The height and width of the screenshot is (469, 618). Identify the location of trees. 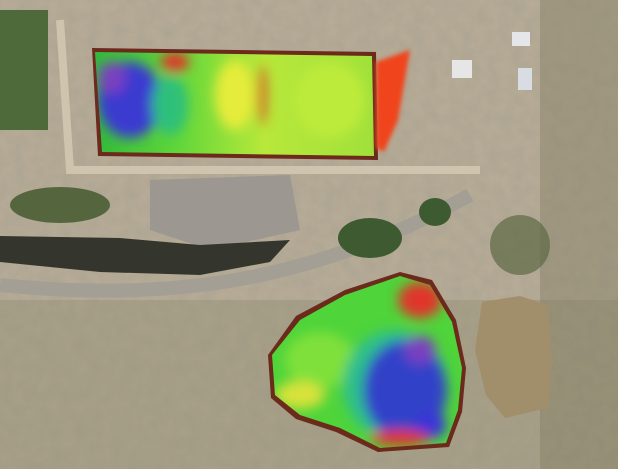
(579, 234).